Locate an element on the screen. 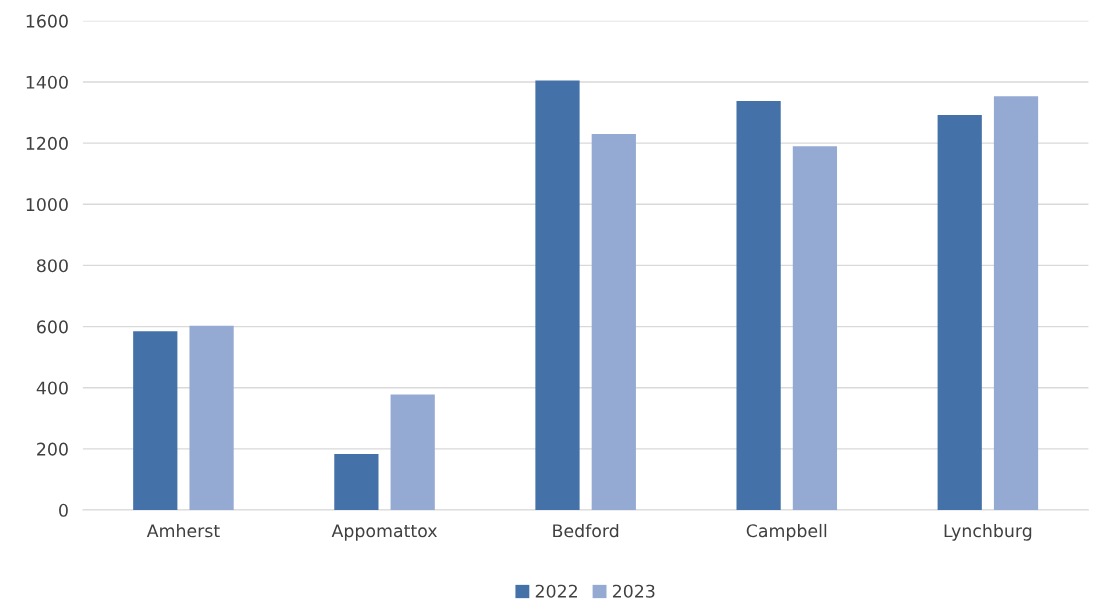 This screenshot has width=1105, height=613. y-tick-label: 600 is located at coordinates (52, 327).